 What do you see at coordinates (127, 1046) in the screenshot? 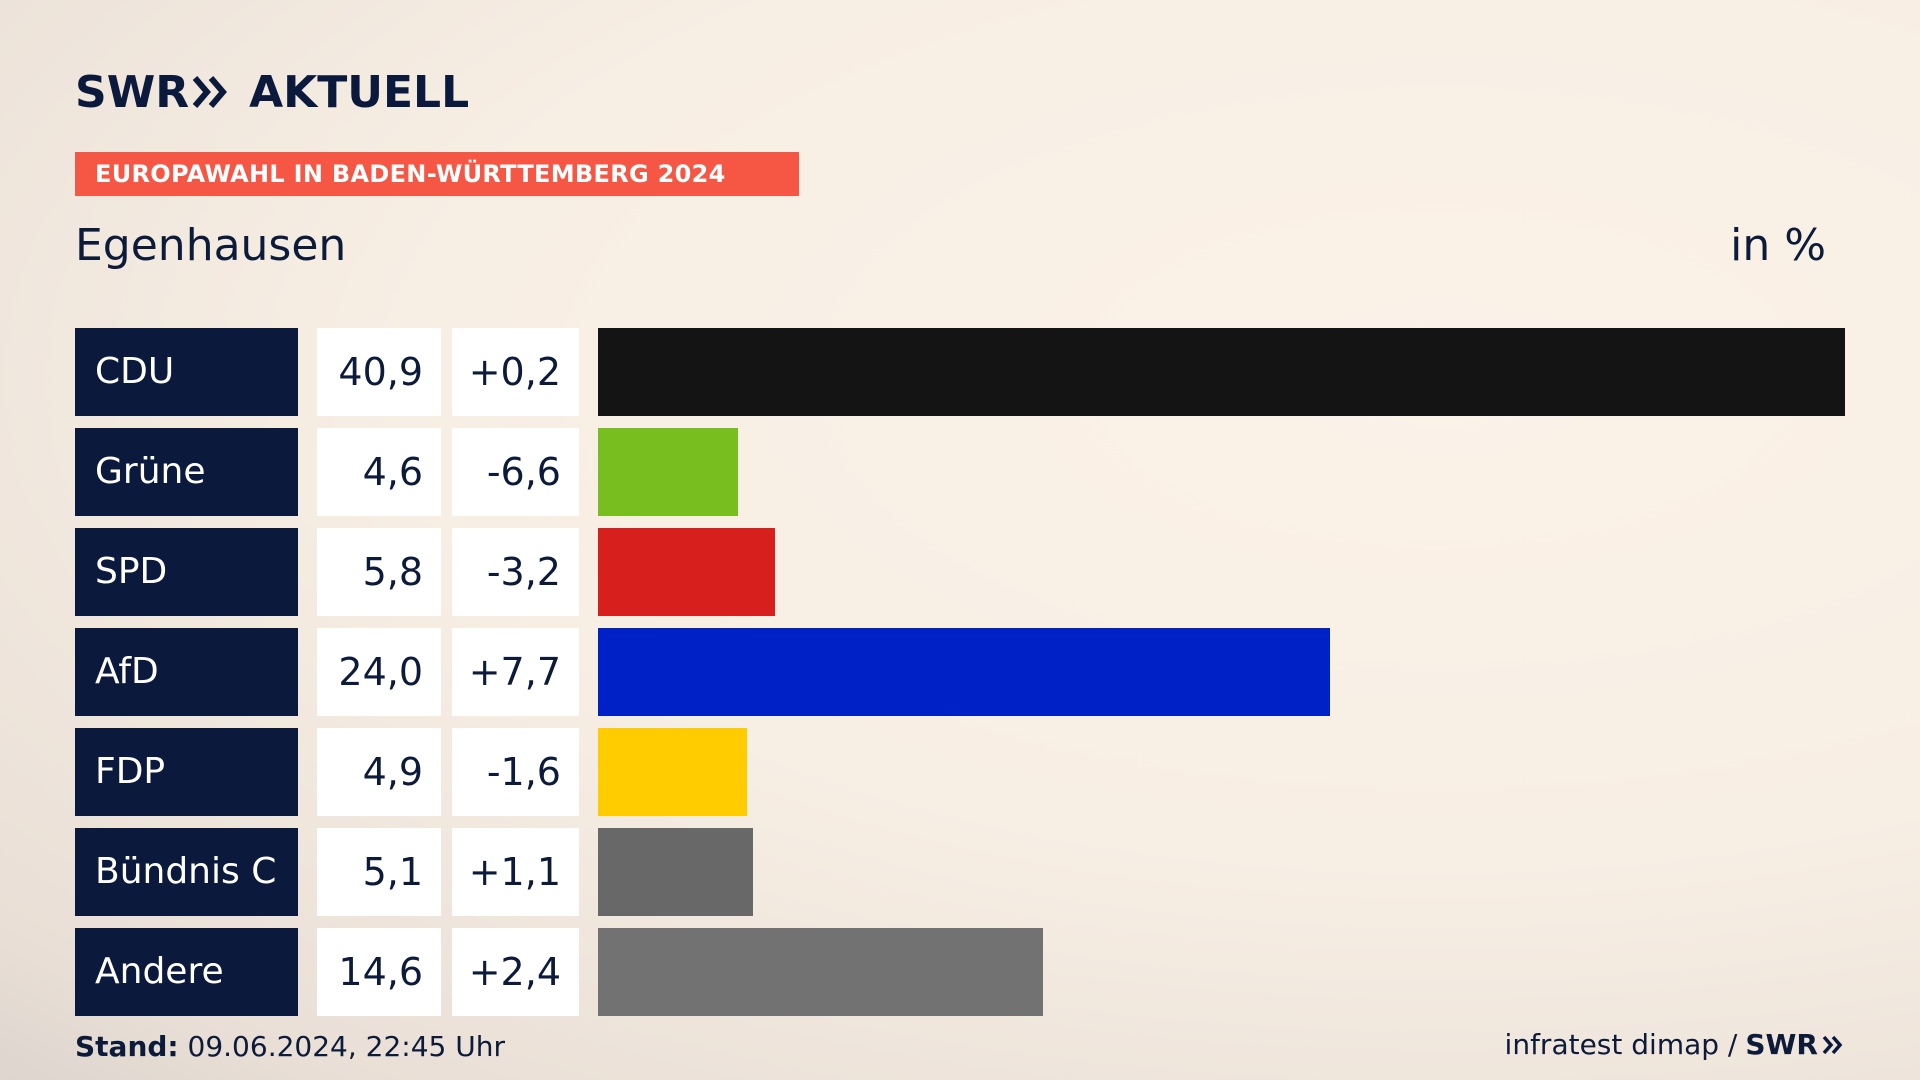
I see `stand-label: Stand:` at bounding box center [127, 1046].